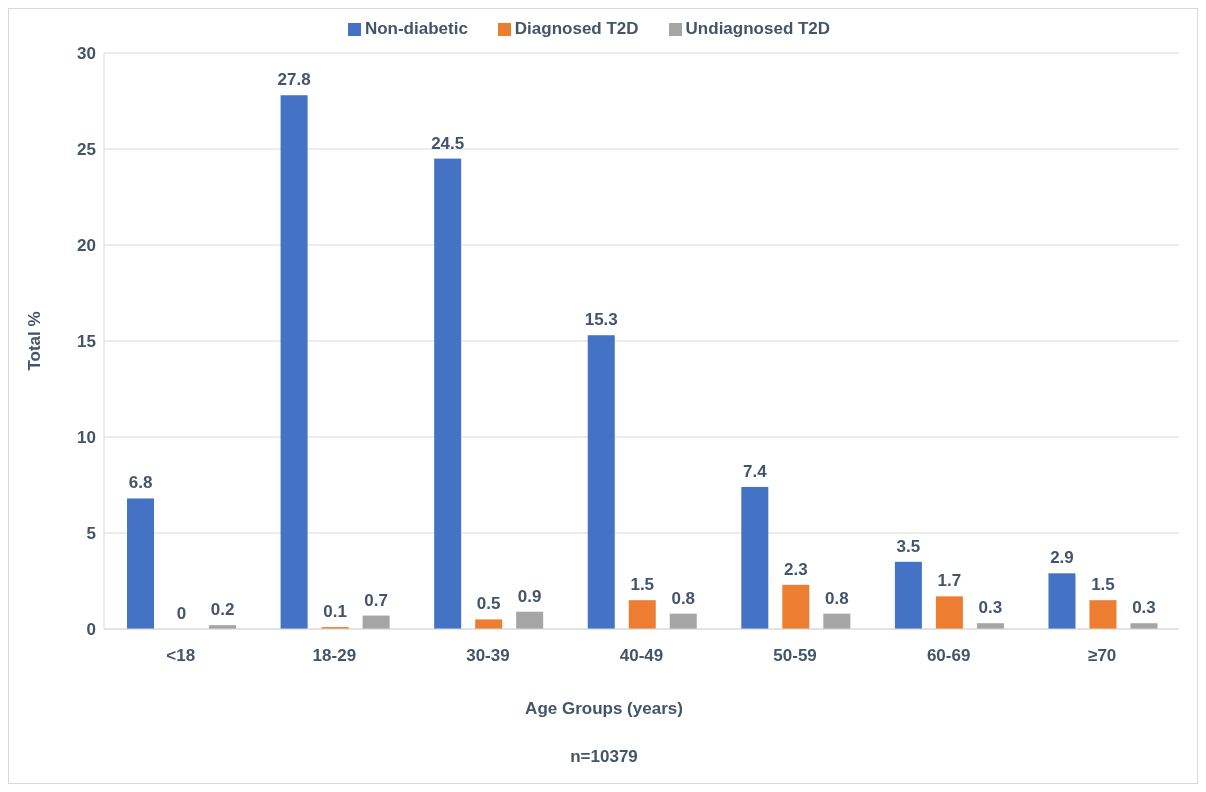 The height and width of the screenshot is (792, 1206). I want to click on text: n=10379, so click(604, 757).